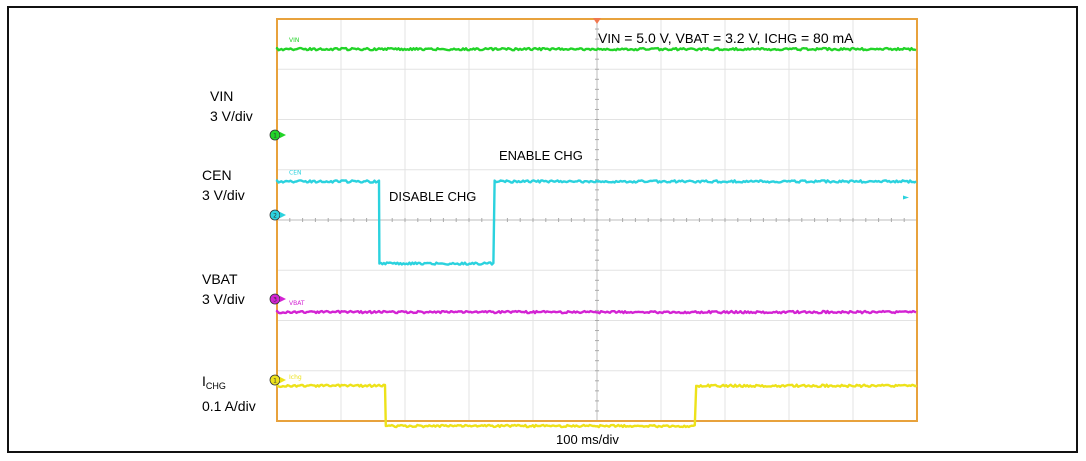  Describe the element at coordinates (283, 215) in the screenshot. I see `cen-ground-arrow` at that location.